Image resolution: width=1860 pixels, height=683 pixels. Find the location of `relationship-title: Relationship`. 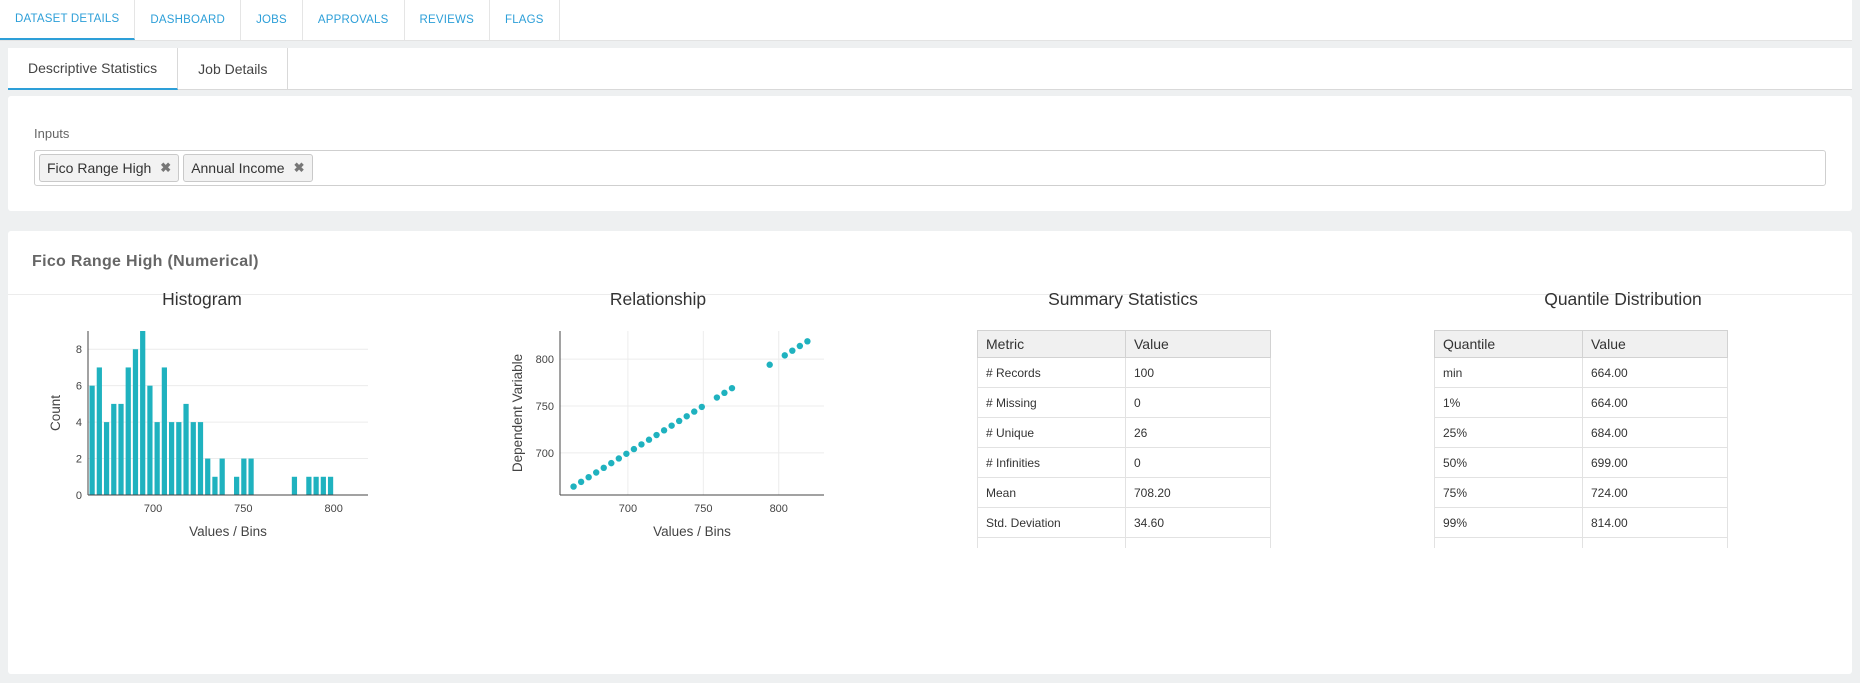

relationship-title: Relationship is located at coordinates (658, 299).